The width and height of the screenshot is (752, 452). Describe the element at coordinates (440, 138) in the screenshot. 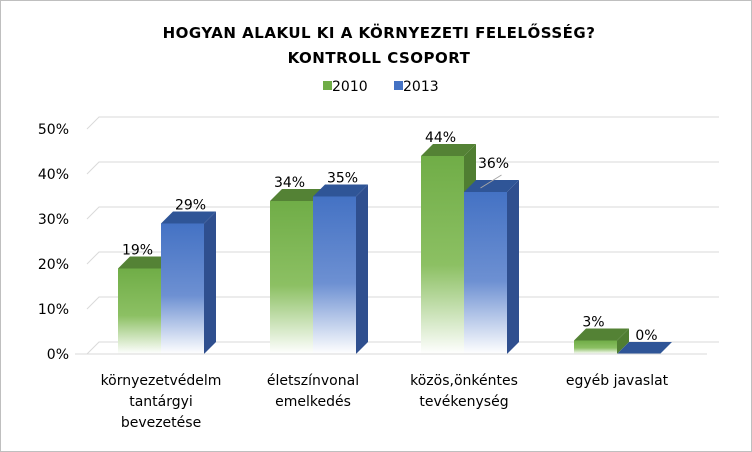

I see `data-label-2010-2: 44%` at that location.